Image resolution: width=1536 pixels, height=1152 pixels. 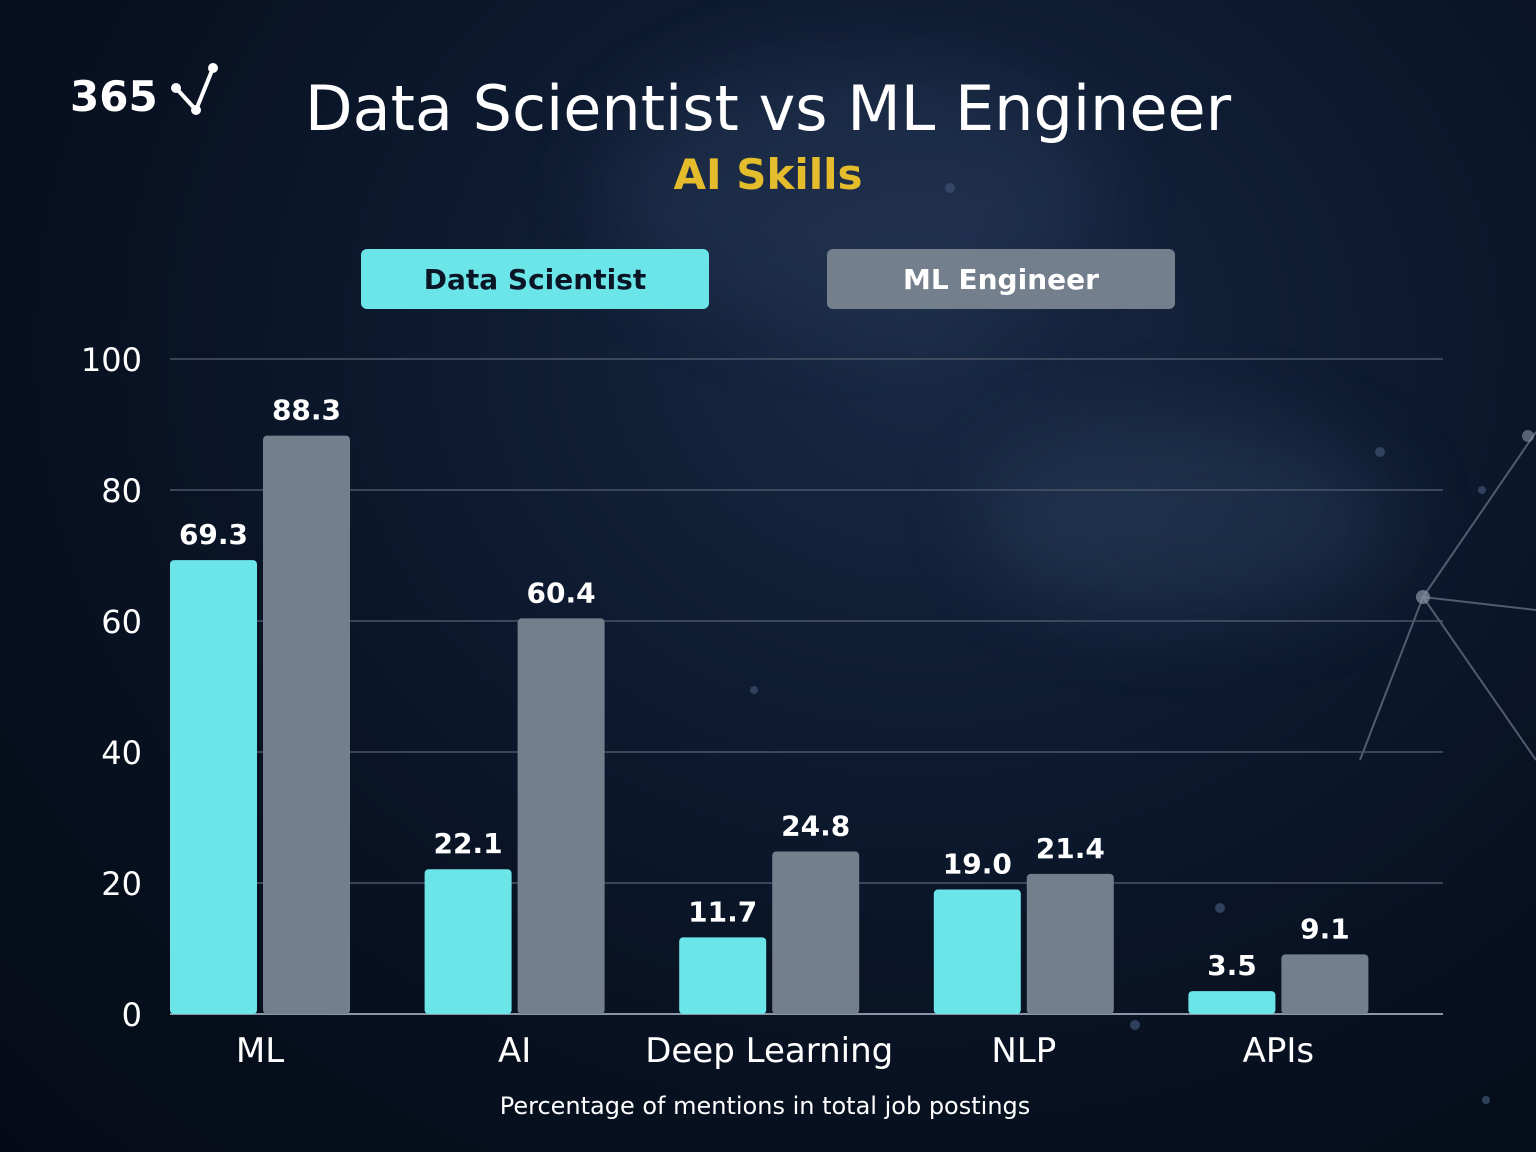 I want to click on y-tick-label: 60, so click(x=121, y=622).